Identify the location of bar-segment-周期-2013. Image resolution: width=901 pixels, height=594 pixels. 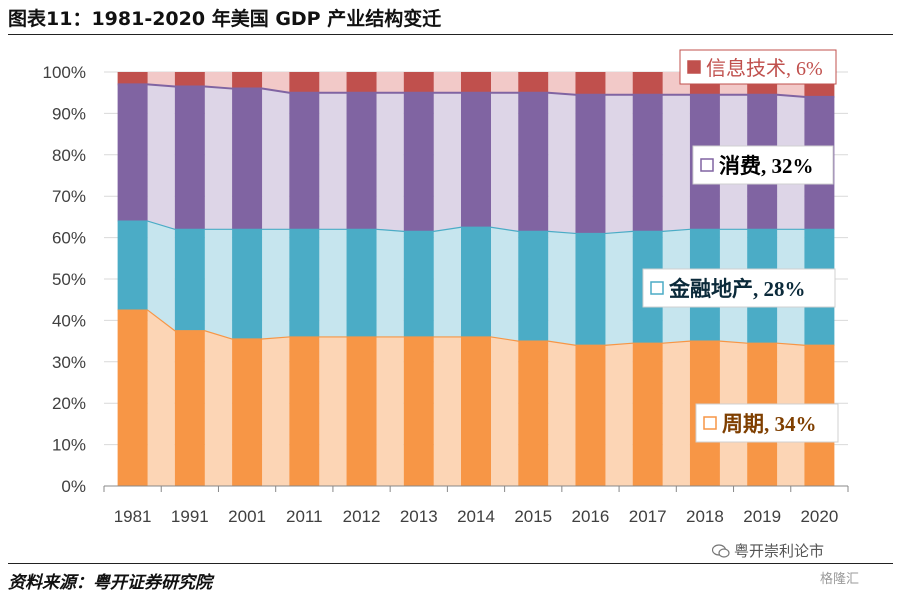
(418, 411).